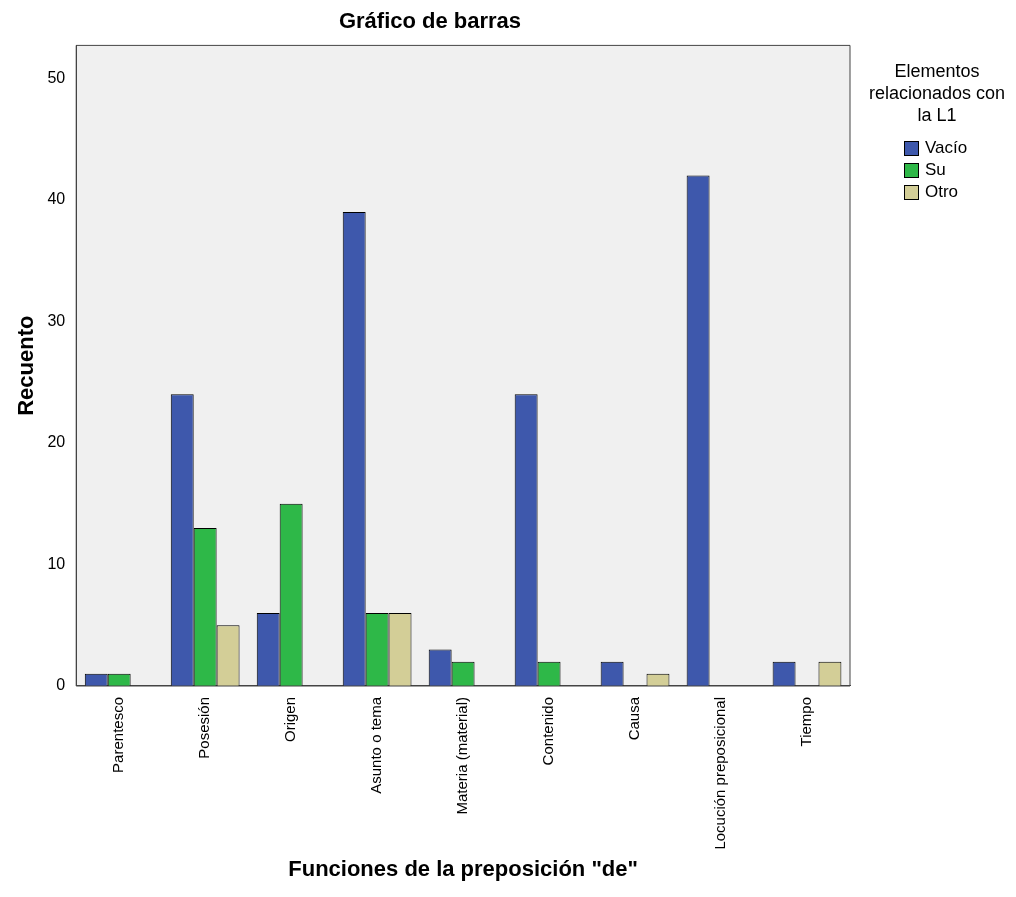 The width and height of the screenshot is (1016, 897). What do you see at coordinates (937, 93) in the screenshot?
I see `legend-title: Elementos relacionados con la L1` at bounding box center [937, 93].